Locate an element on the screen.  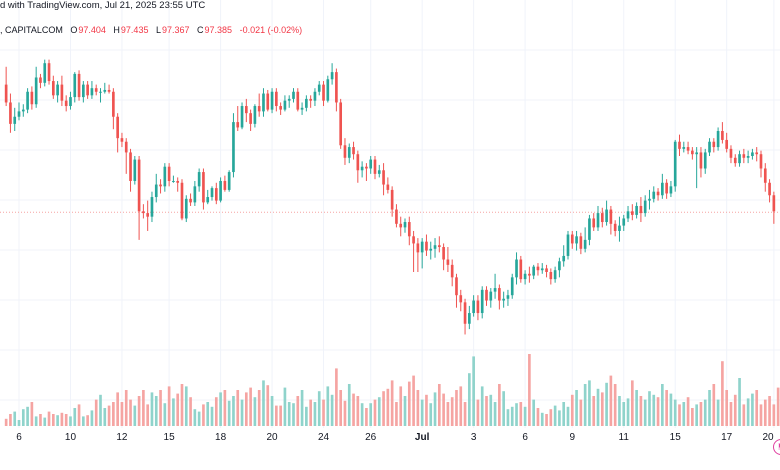
x-tick-label: 17 is located at coordinates (727, 437).